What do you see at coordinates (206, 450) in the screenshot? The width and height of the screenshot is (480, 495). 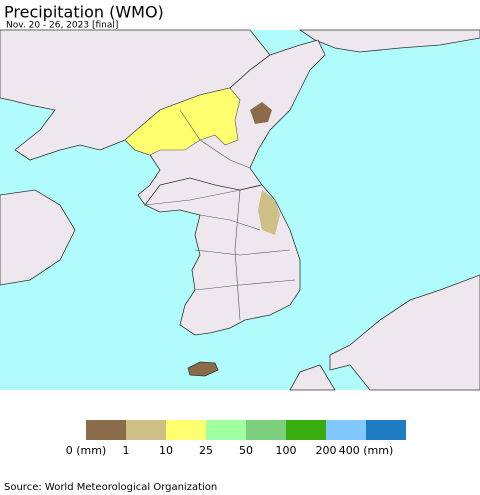 I see `legend-label: 25` at bounding box center [206, 450].